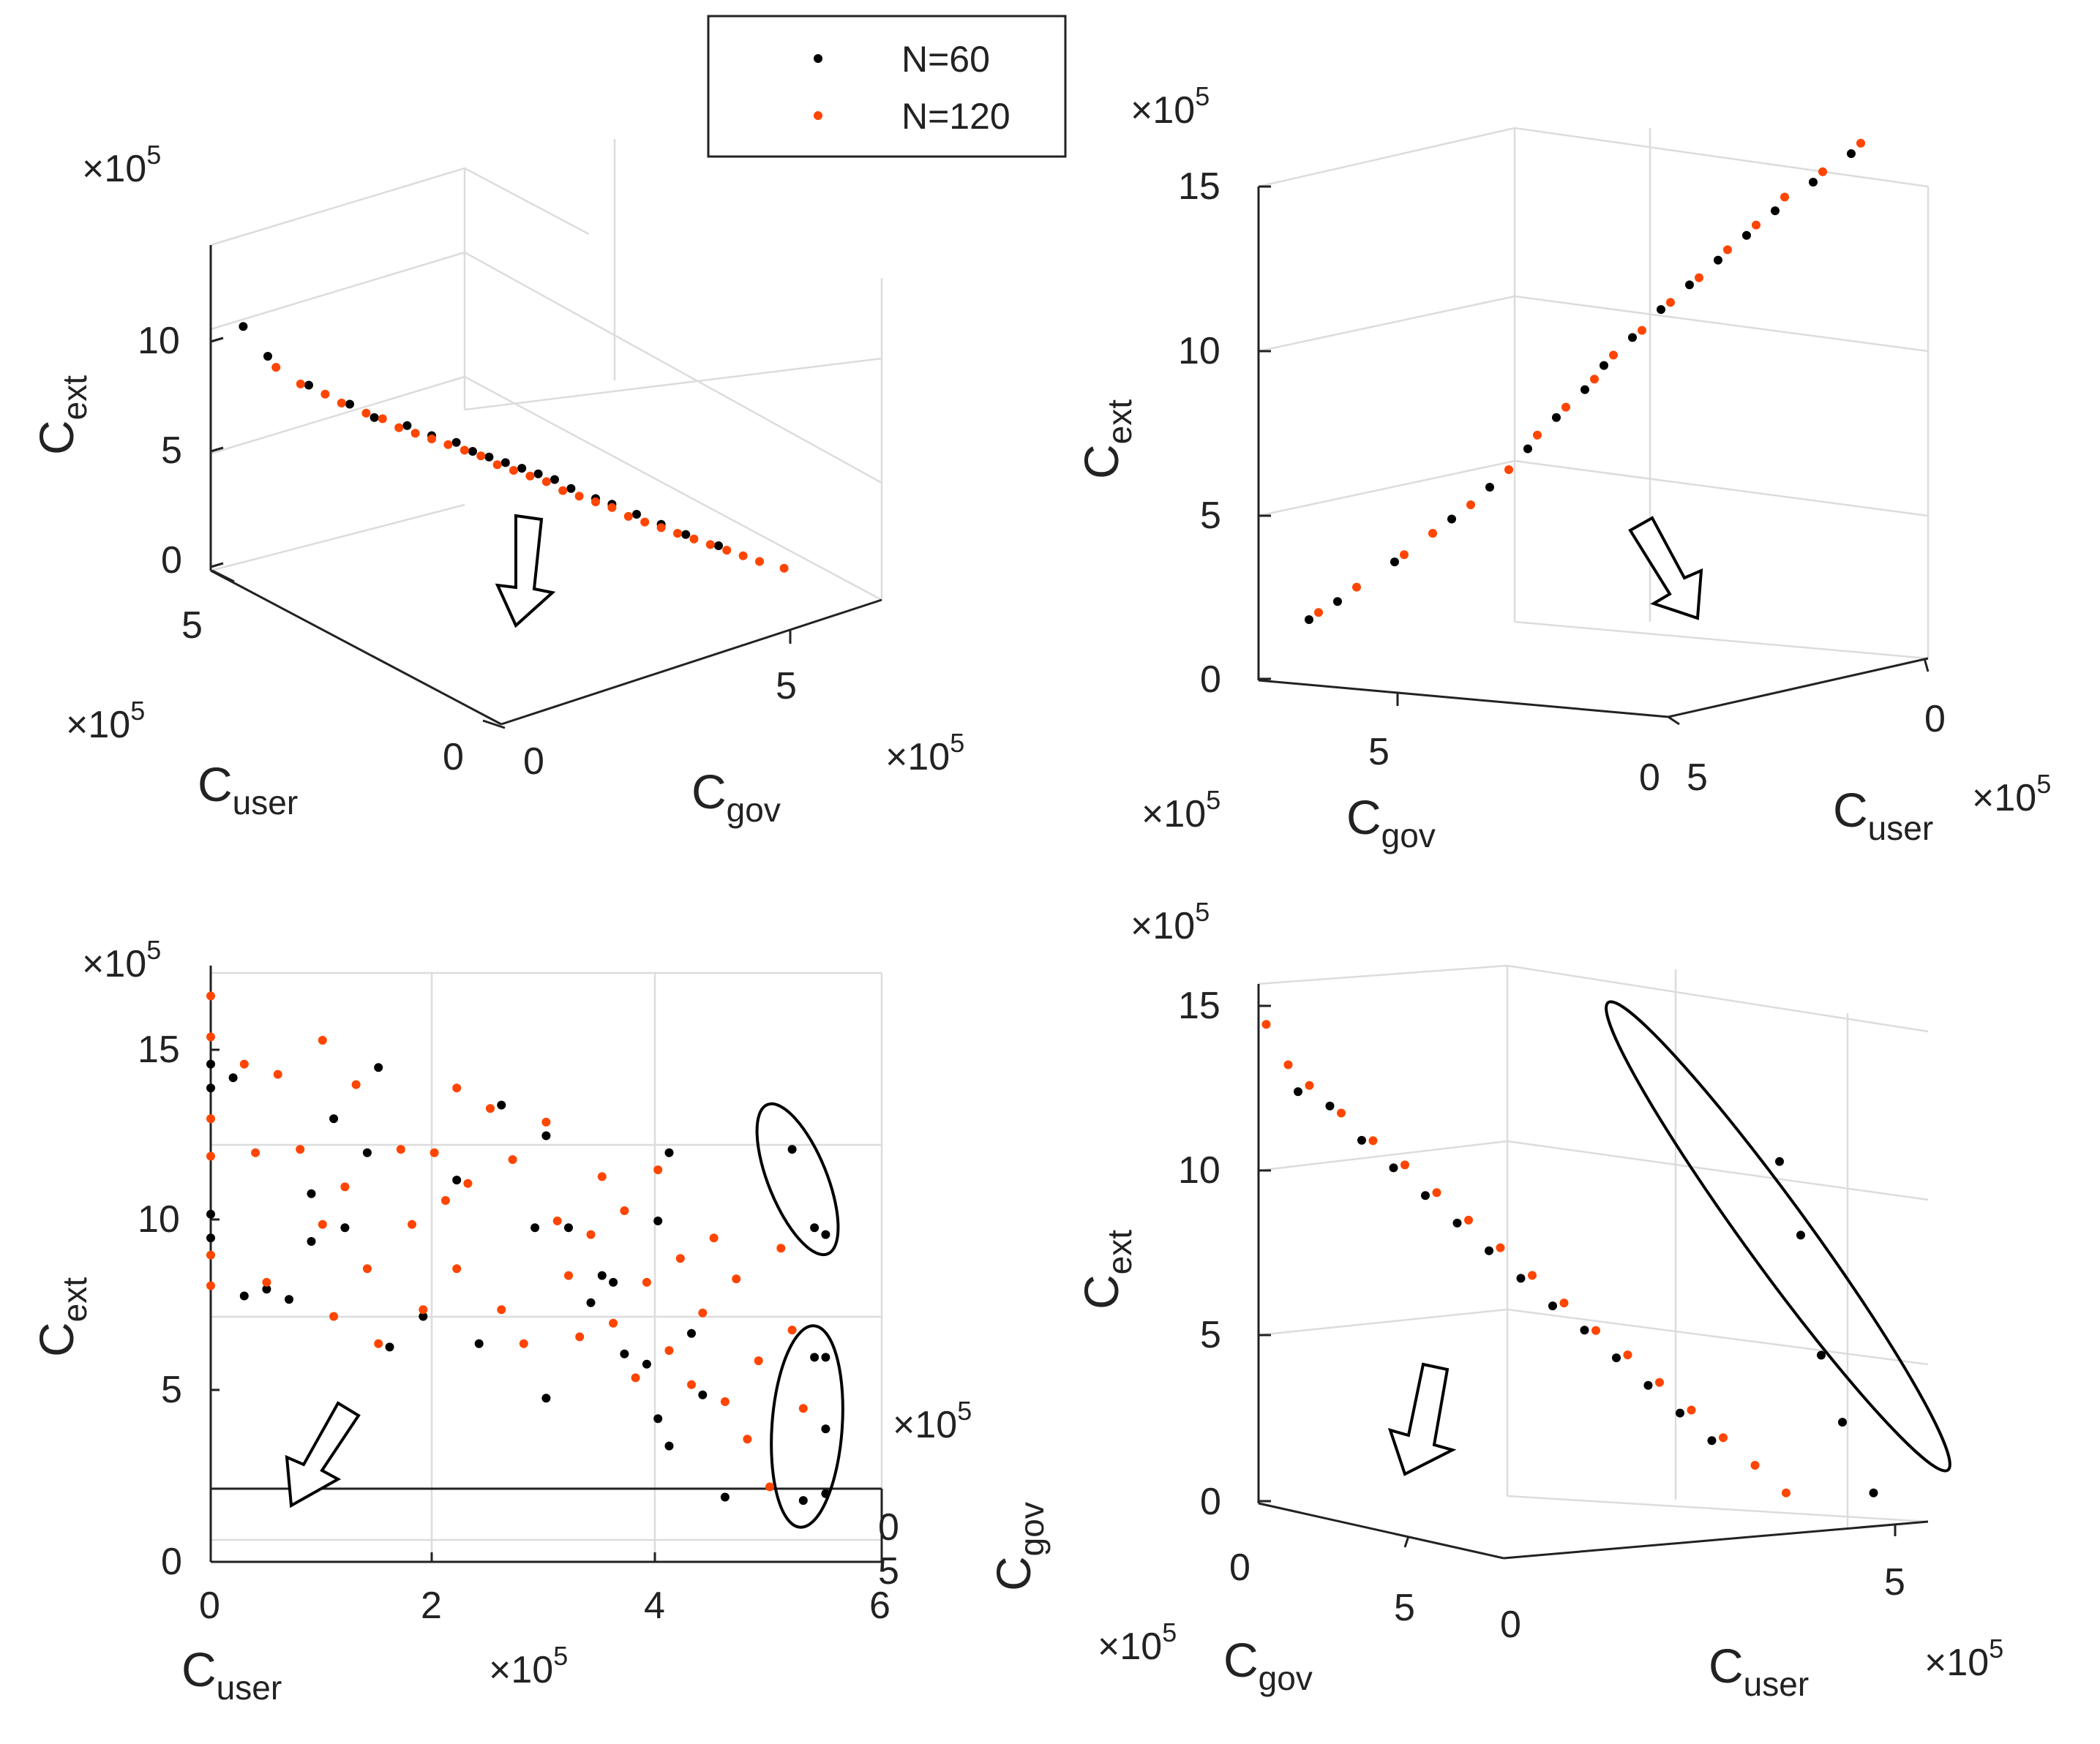 The height and width of the screenshot is (1744, 2100). What do you see at coordinates (1593, 1247) in the screenshot?
I see `panel-d-grid` at bounding box center [1593, 1247].